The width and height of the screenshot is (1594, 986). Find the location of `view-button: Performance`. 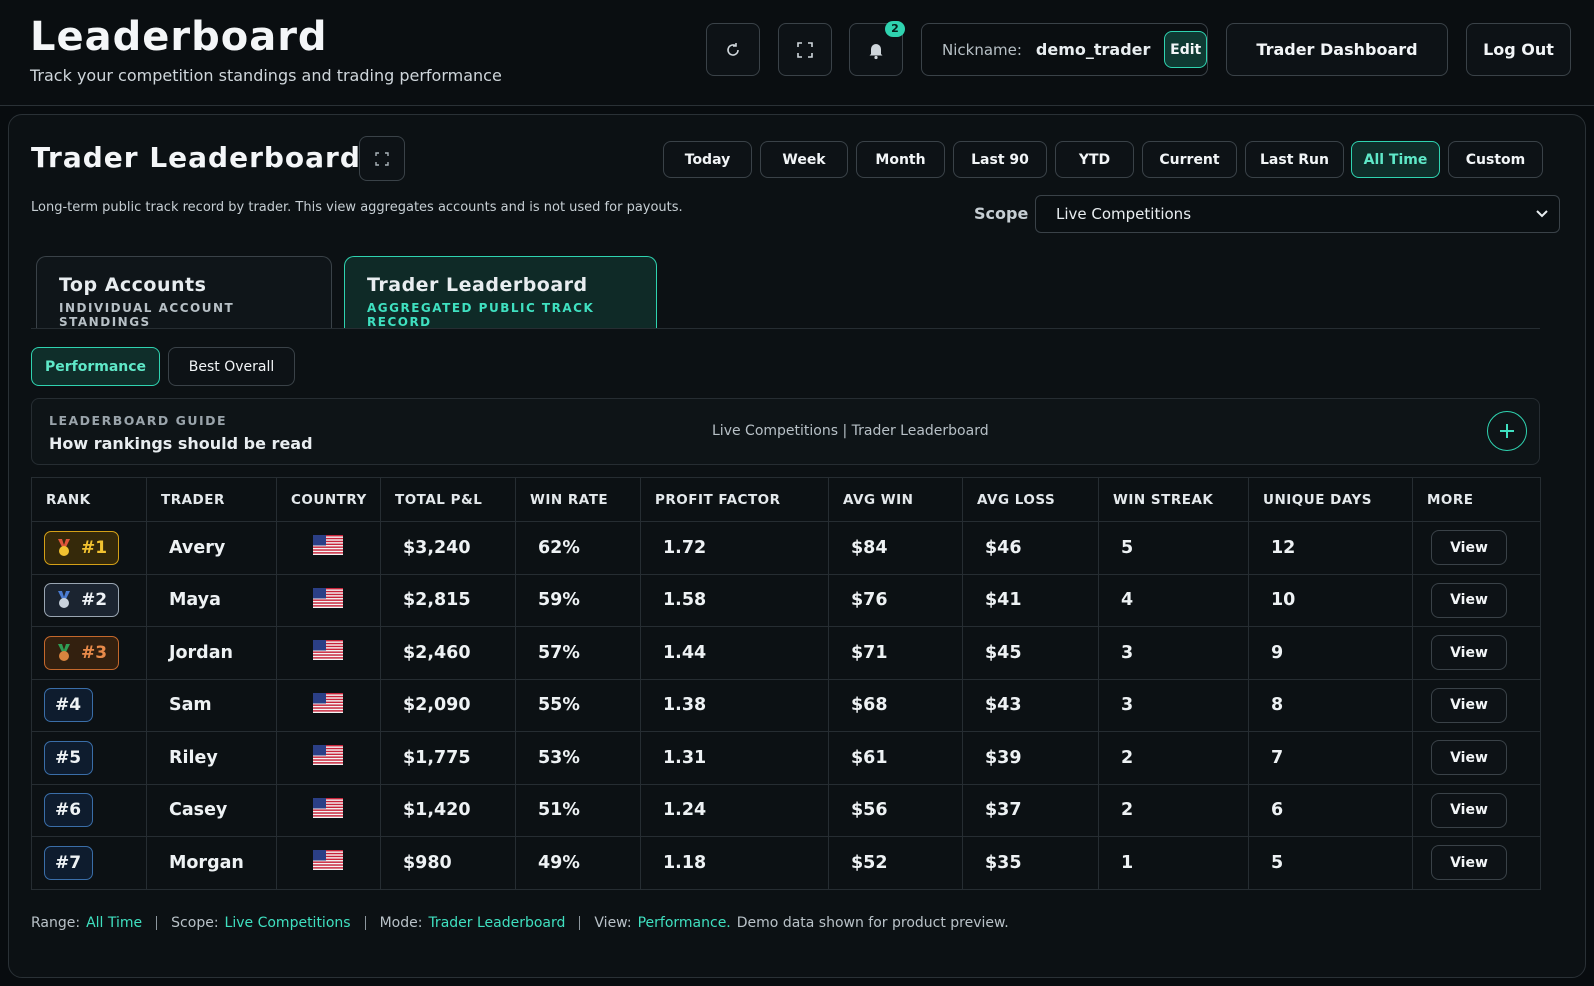

view-button: Performance is located at coordinates (95, 366).